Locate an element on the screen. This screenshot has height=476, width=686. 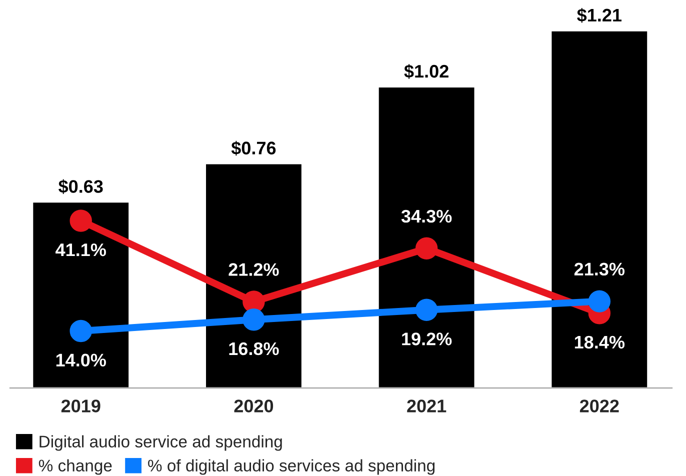
data-label: 14.0% is located at coordinates (81, 360).